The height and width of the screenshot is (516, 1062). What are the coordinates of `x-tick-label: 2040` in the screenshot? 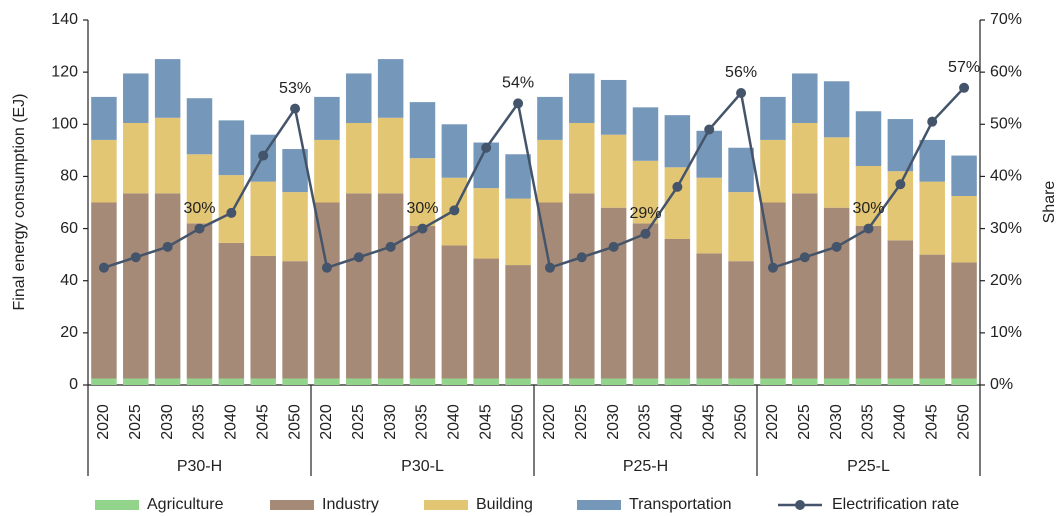 It's located at (677, 422).